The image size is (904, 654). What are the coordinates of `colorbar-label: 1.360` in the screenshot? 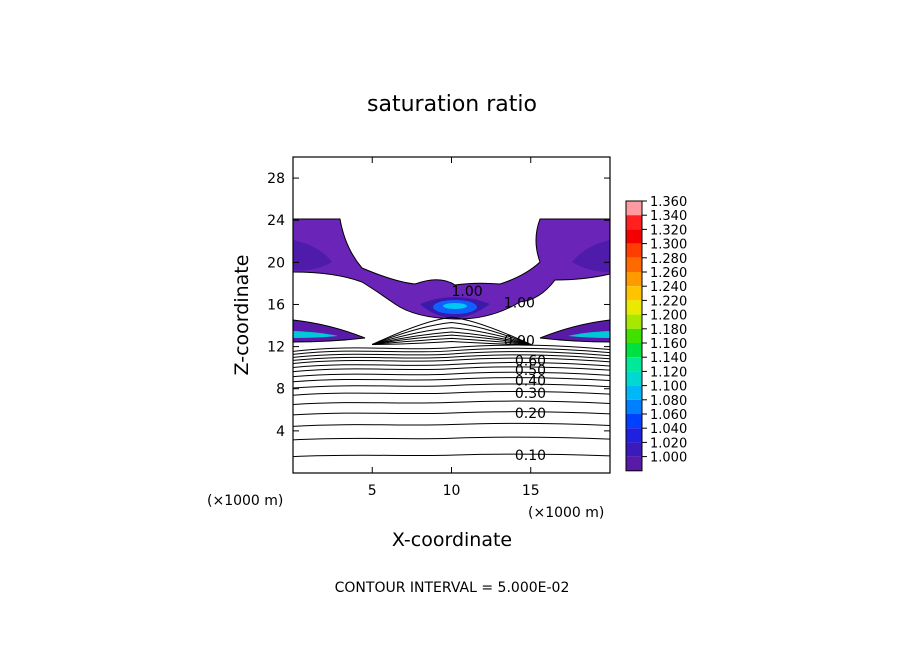 It's located at (668, 202).